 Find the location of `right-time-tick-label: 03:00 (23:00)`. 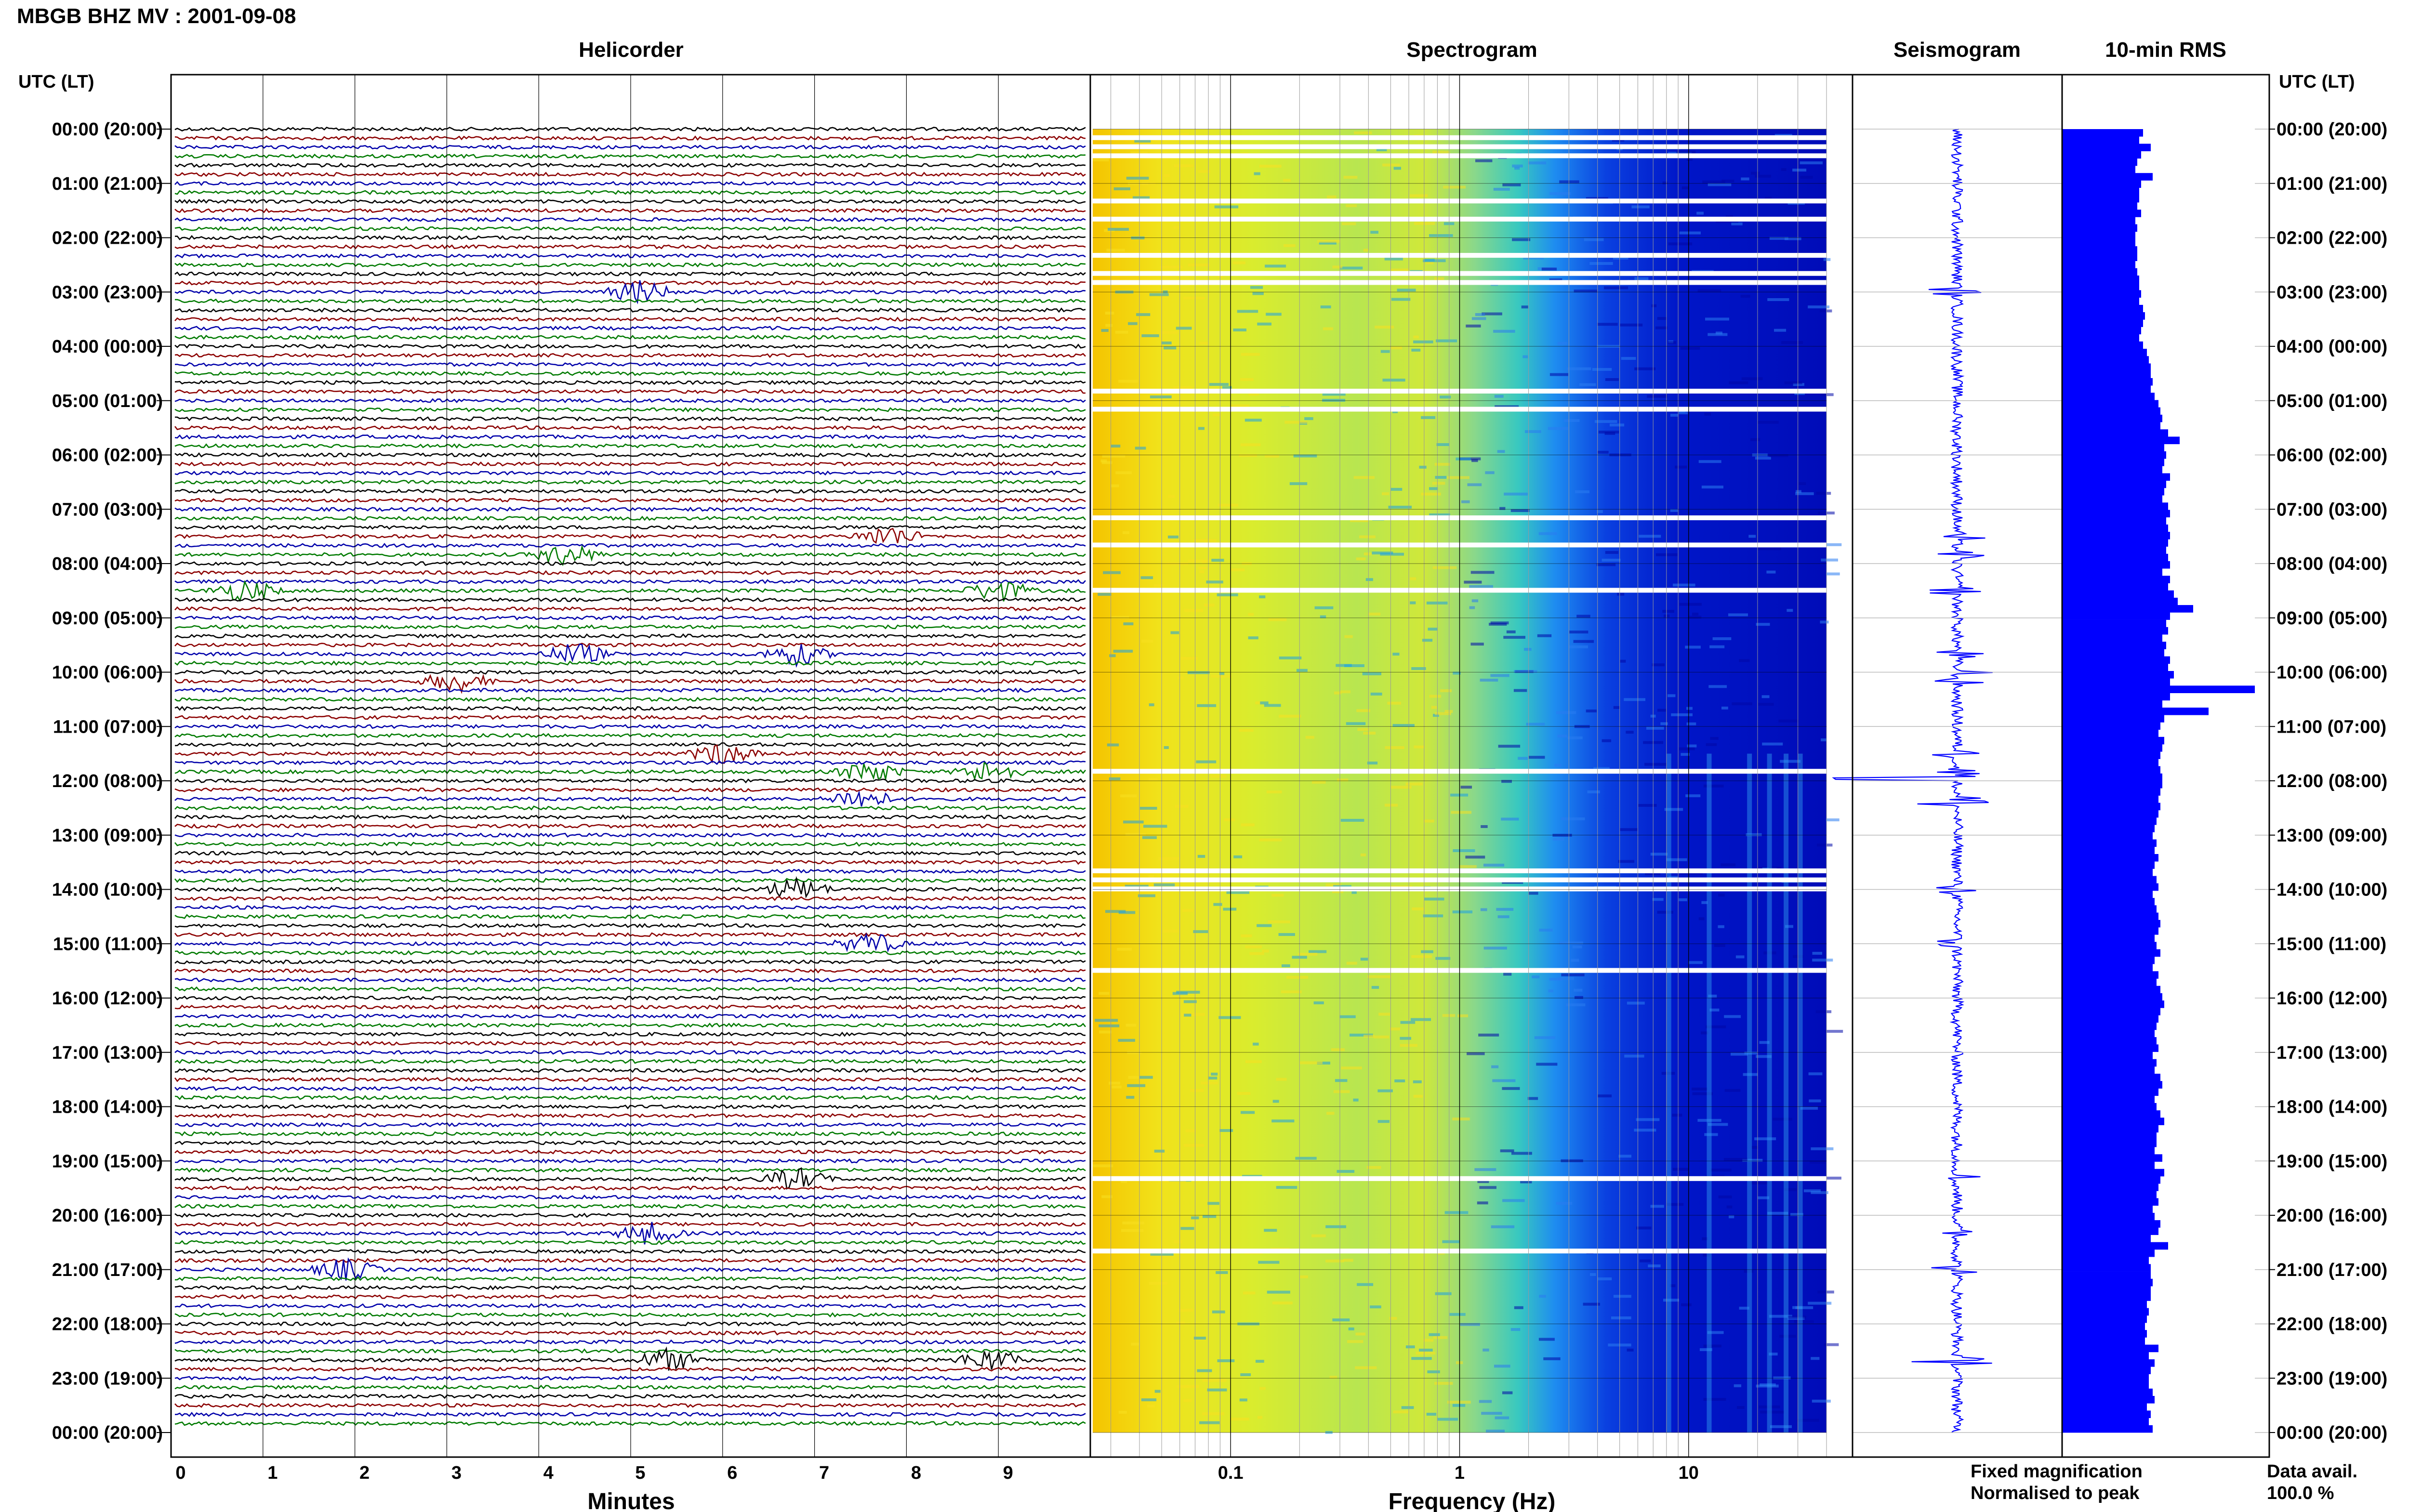

right-time-tick-label: 03:00 (23:00) is located at coordinates (2332, 292).